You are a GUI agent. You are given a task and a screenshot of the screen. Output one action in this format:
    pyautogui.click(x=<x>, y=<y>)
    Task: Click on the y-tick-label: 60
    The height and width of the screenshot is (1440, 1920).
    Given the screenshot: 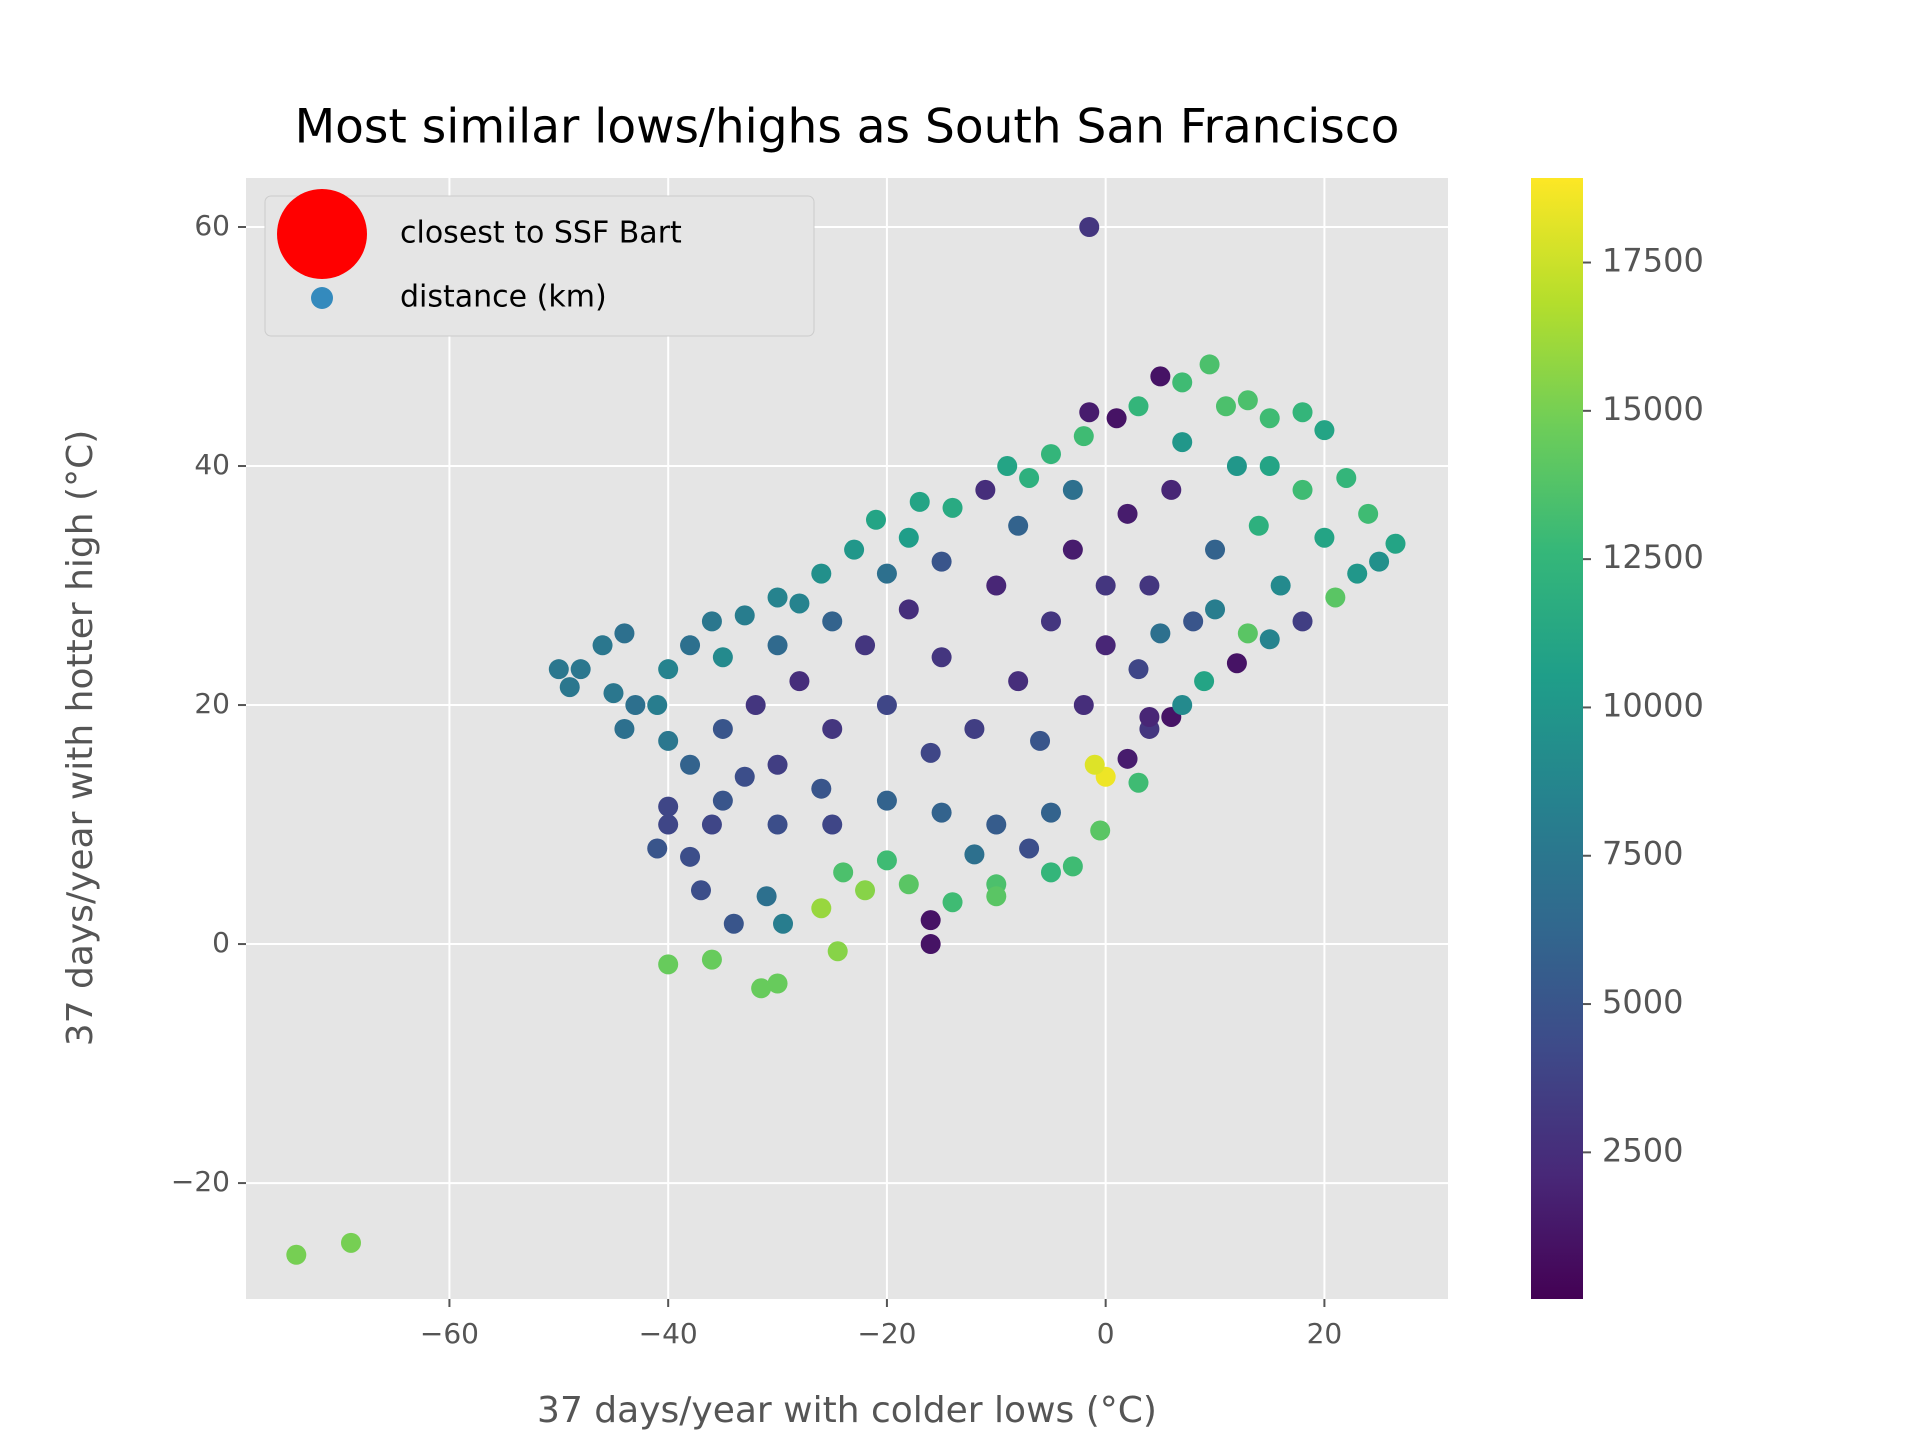 What is the action you would take?
    pyautogui.click(x=212, y=225)
    